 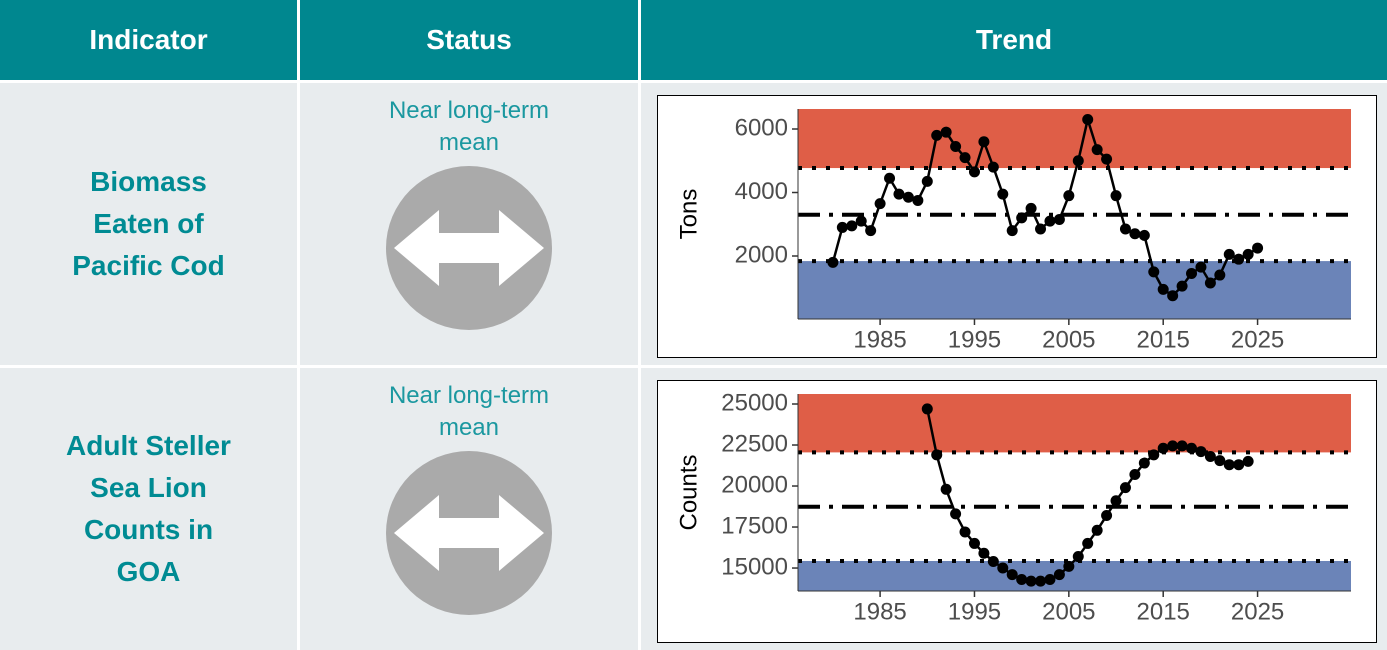 I want to click on indicator-text: Adult Steller Sea Lion Counts in GOA, so click(x=148, y=508).